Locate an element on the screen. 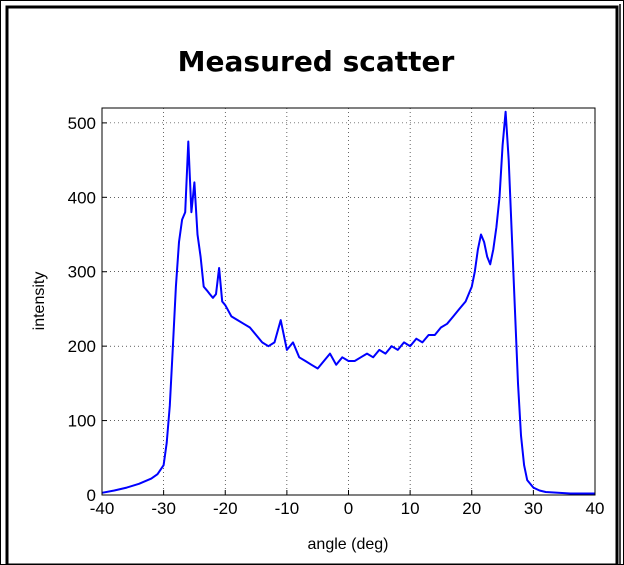 This screenshot has height=565, width=624. x-tick-label: -10 is located at coordinates (287, 508).